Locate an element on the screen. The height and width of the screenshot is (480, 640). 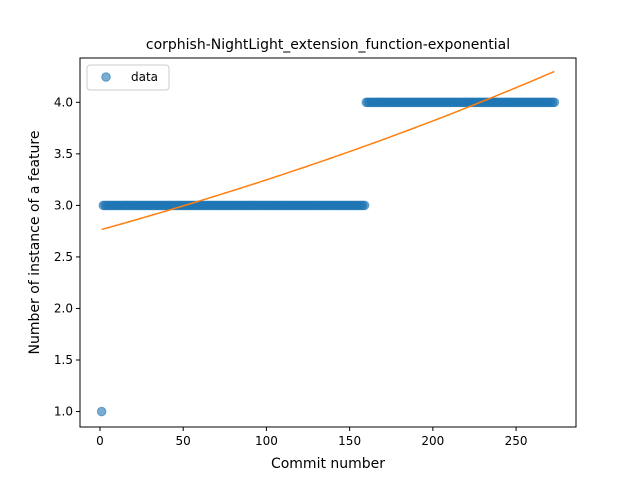
y-tick-label: 1.0 is located at coordinates (63, 412).